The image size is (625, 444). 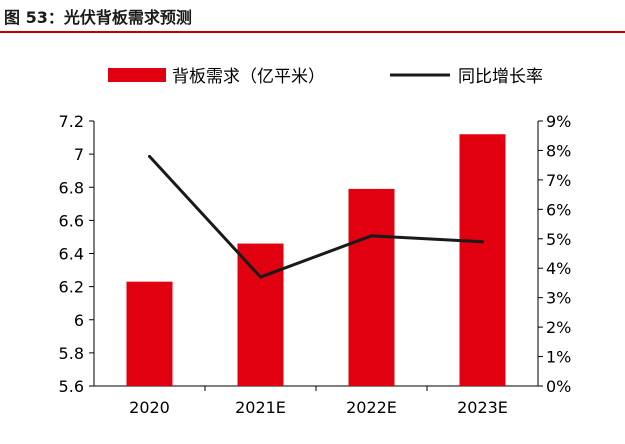 I want to click on y-right-tick-label: 9%, so click(x=558, y=121).